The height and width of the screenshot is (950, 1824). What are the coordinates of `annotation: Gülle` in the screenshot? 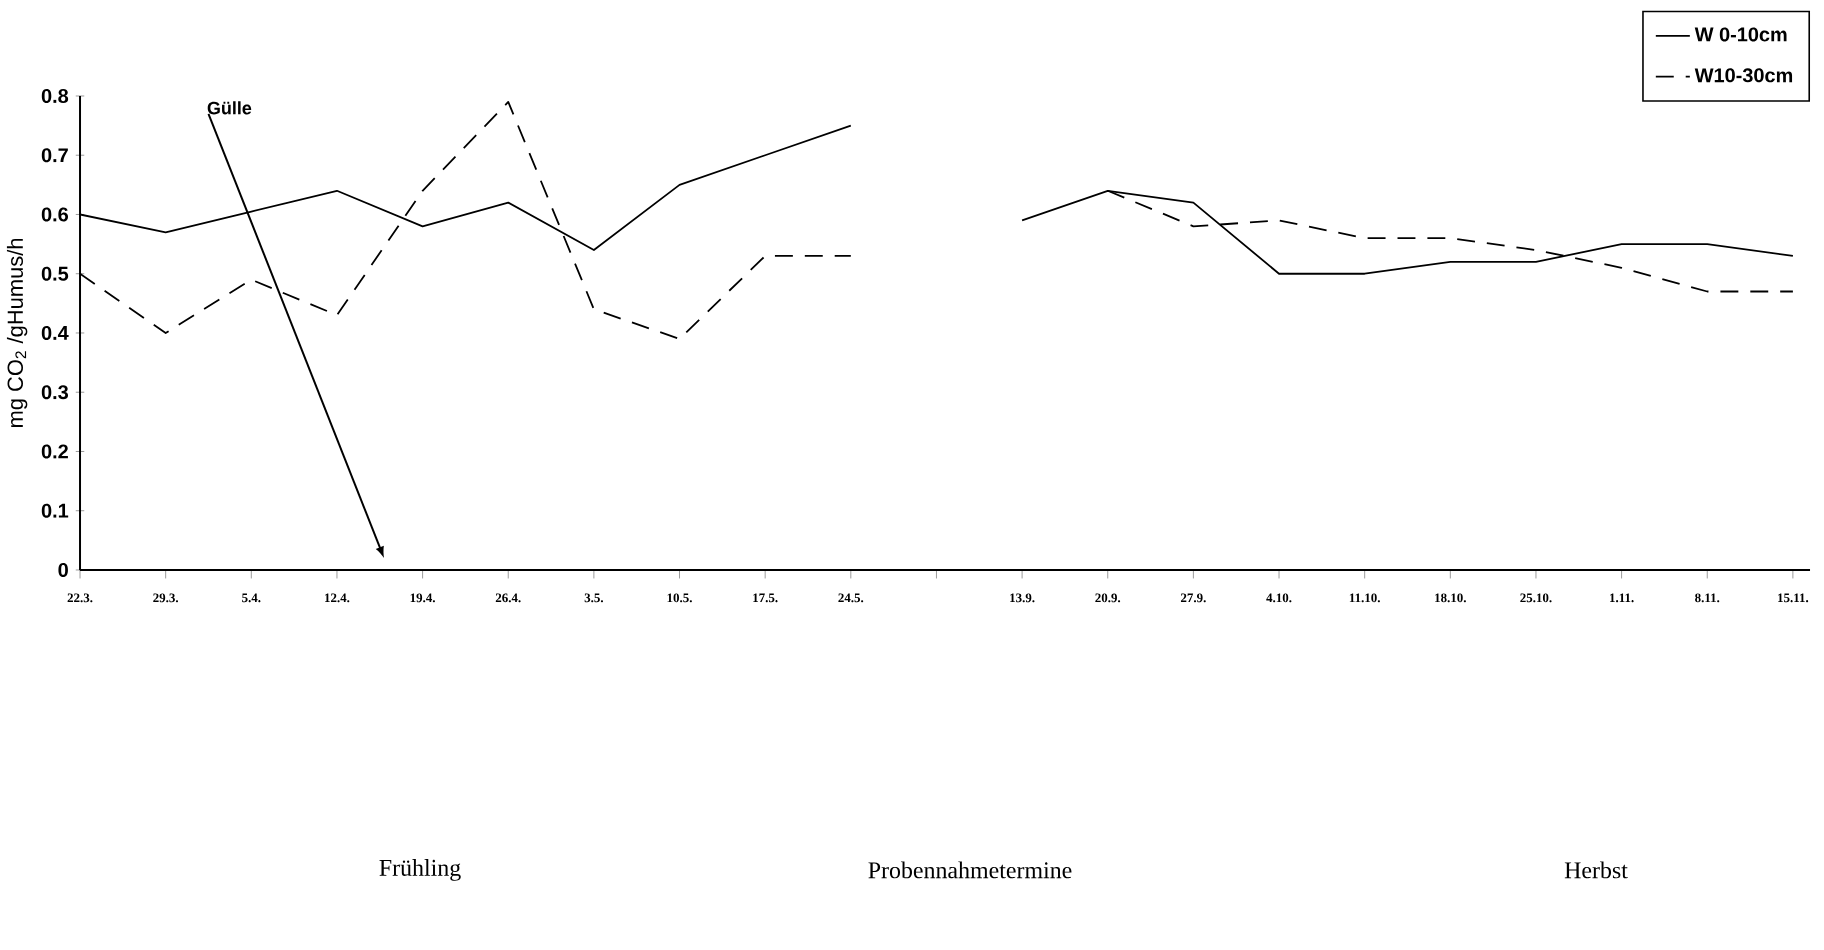 It's located at (229, 108).